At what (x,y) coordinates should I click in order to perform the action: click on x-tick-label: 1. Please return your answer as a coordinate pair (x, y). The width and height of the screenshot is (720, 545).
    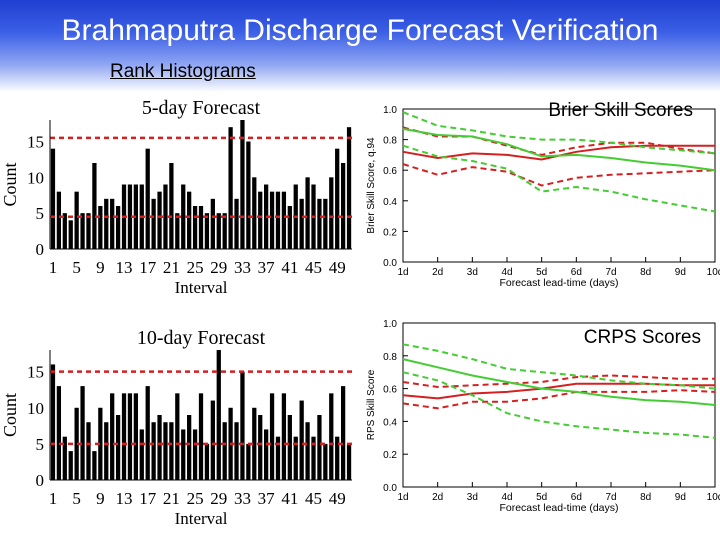
    Looking at the image, I should click on (53, 267).